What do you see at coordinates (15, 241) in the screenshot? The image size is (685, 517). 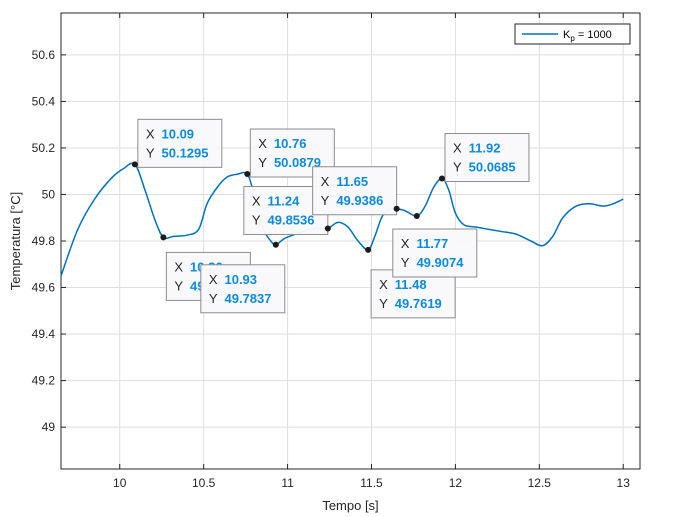 I see `y-axis-label: Temperatura [°C]` at bounding box center [15, 241].